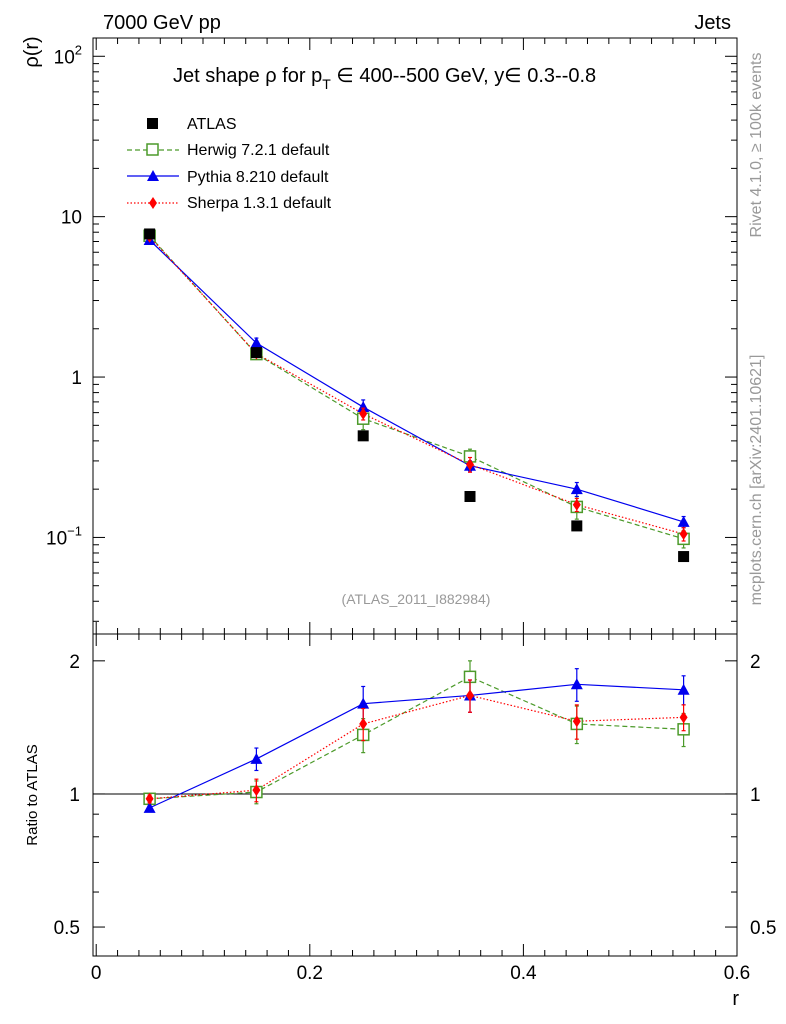 This screenshot has width=786, height=1024. Describe the element at coordinates (310, 973) in the screenshot. I see `x-tick-label: 0.2` at that location.